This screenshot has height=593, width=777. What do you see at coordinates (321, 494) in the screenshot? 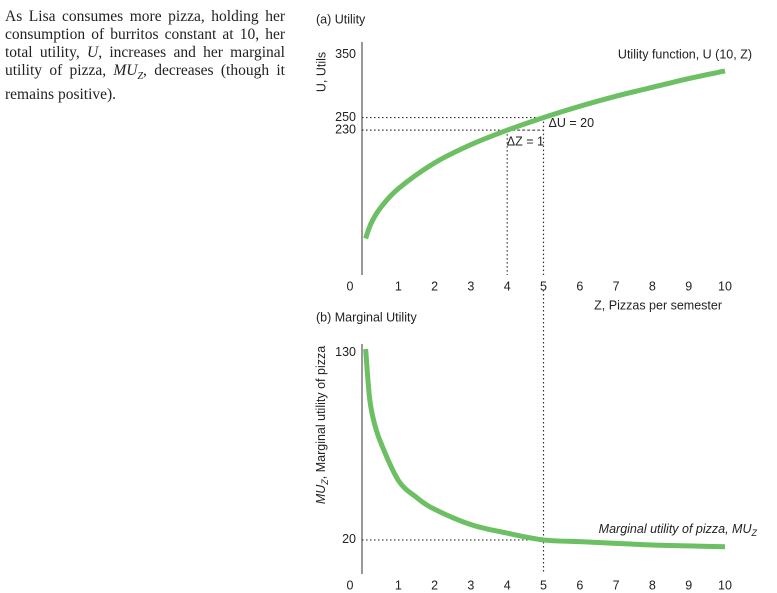
I see `y-axis-label-part: MU` at bounding box center [321, 494].